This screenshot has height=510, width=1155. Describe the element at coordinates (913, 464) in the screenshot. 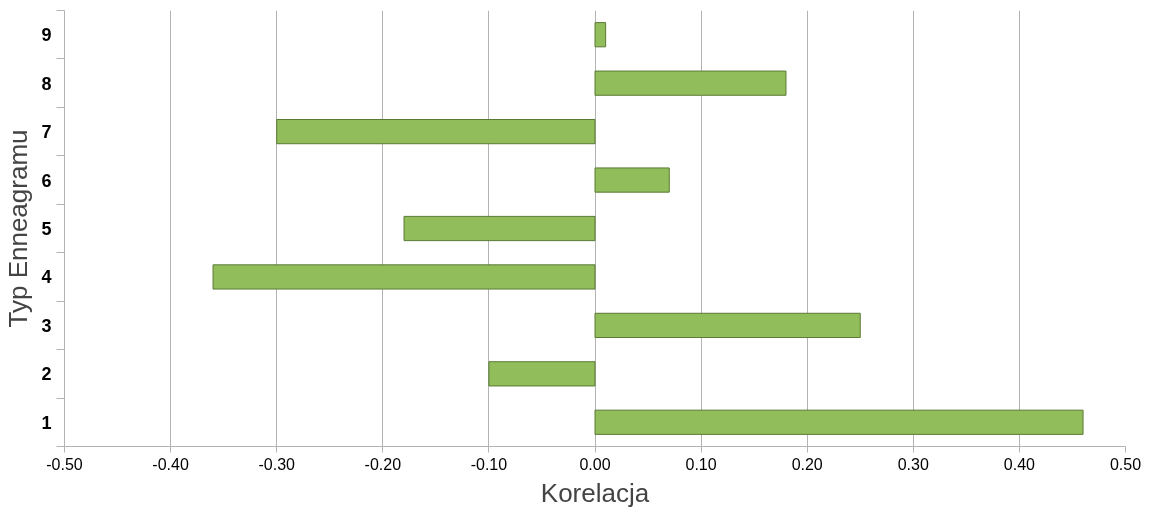

I see `x-tick-label: 0.30` at that location.